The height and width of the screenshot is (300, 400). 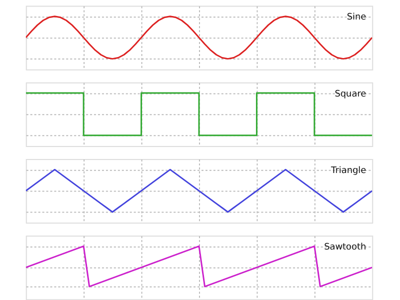 What do you see at coordinates (356, 17) in the screenshot?
I see `chart-title: Sine` at bounding box center [356, 17].